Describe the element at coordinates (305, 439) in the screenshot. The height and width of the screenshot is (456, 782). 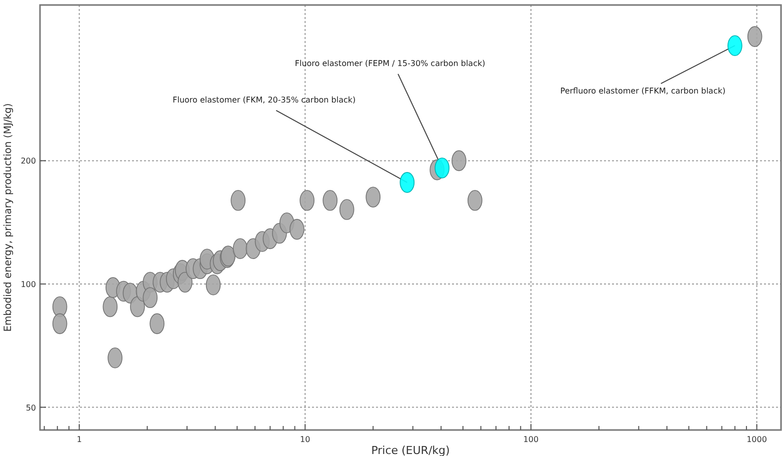
I see `x-tick-label: 10` at that location.